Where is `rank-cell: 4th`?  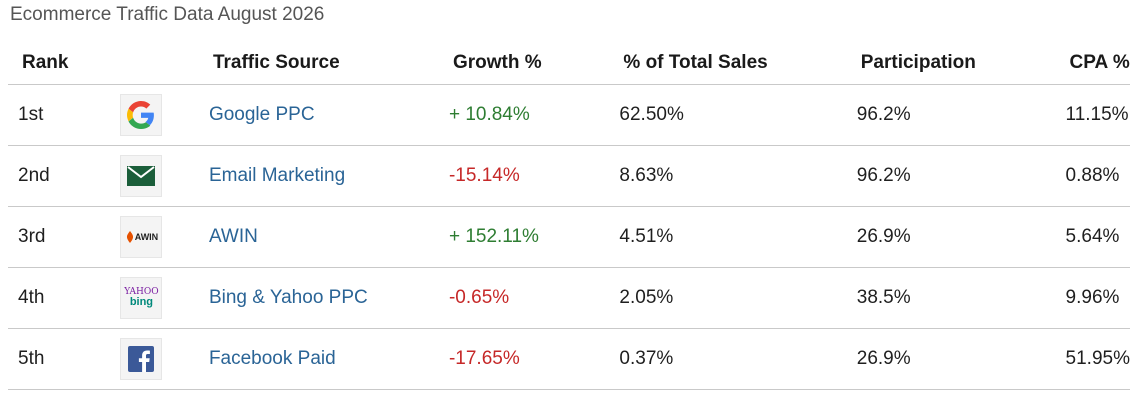
rank-cell: 4th is located at coordinates (57, 298).